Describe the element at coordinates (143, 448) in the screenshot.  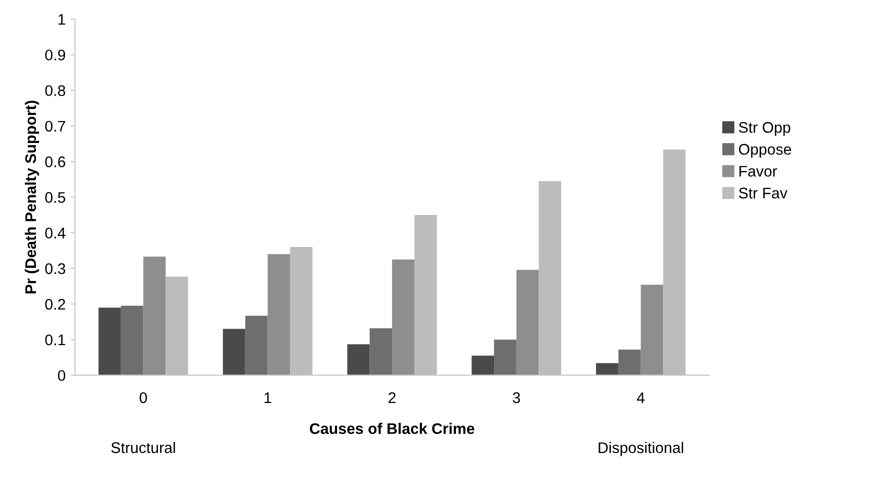
I see `text: Structural` at that location.